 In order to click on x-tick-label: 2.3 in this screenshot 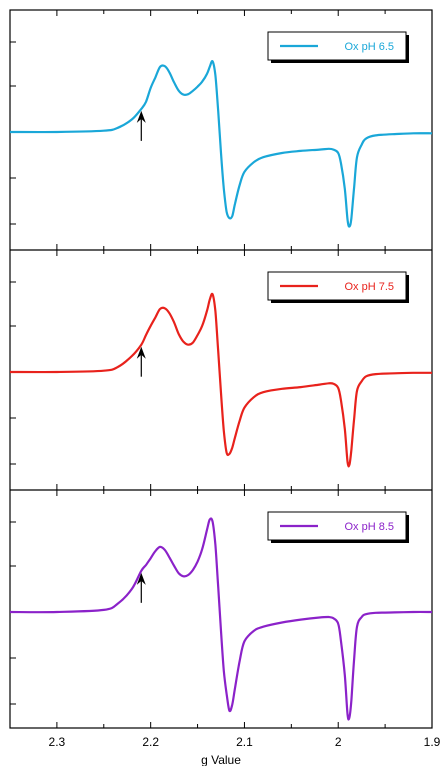, I will do `click(57, 742)`.